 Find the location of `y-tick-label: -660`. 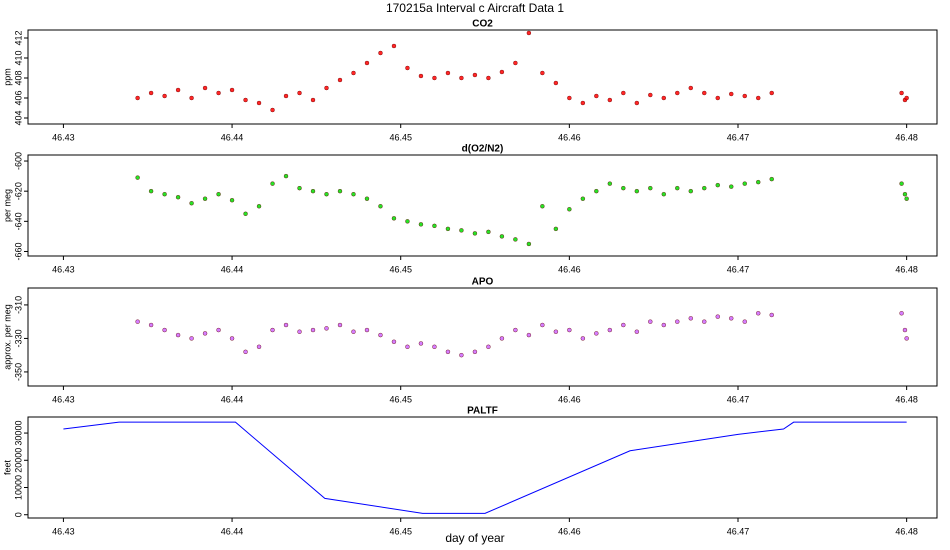

y-tick-label: -660 is located at coordinates (18, 251).